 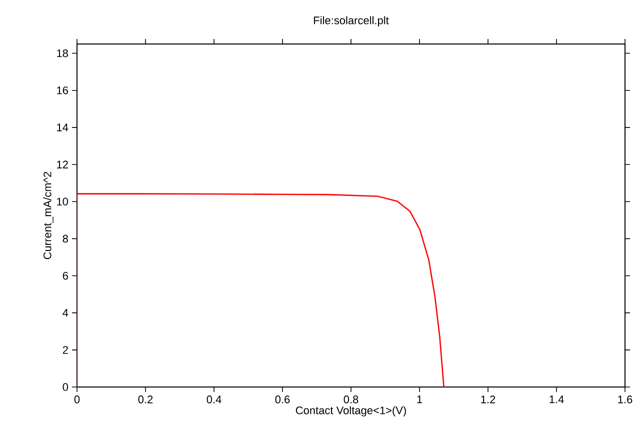 What do you see at coordinates (65, 350) in the screenshot?
I see `y-tick-label: 2` at bounding box center [65, 350].